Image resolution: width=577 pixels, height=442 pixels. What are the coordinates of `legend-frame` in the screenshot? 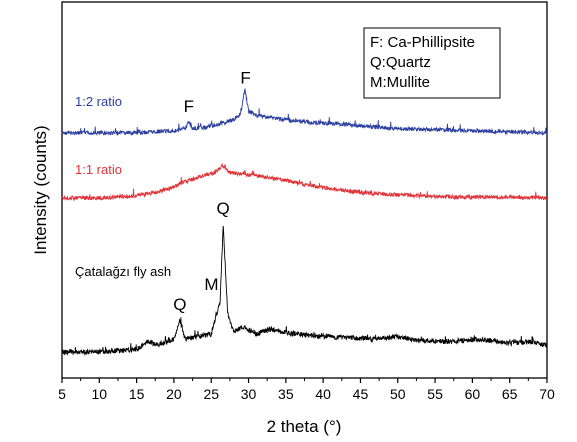 It's located at (432, 63).